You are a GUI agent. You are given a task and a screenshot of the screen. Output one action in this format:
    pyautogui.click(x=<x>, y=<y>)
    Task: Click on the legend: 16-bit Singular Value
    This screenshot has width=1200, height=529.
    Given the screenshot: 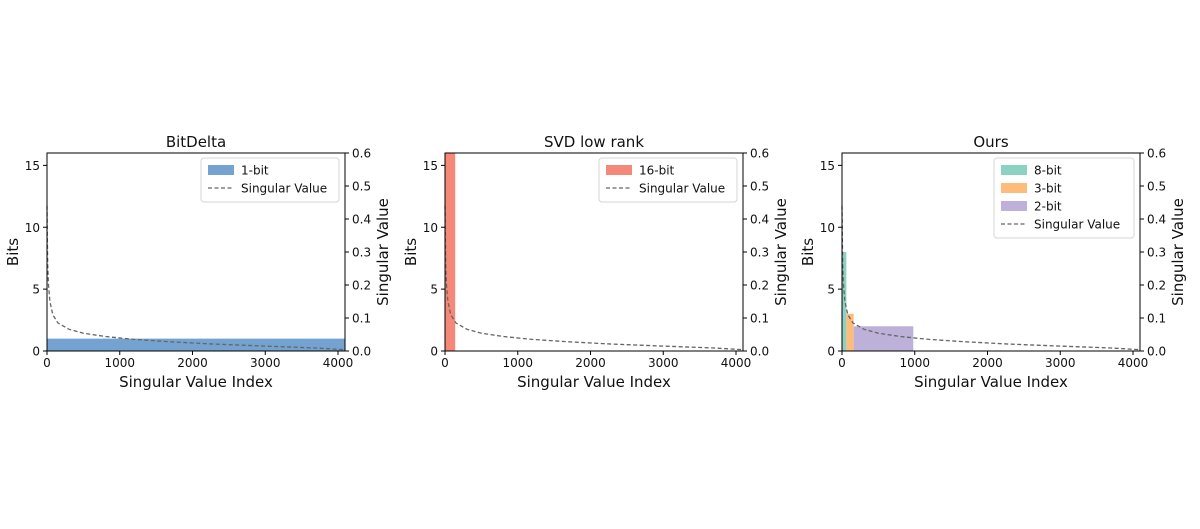 What is the action you would take?
    pyautogui.click(x=668, y=180)
    